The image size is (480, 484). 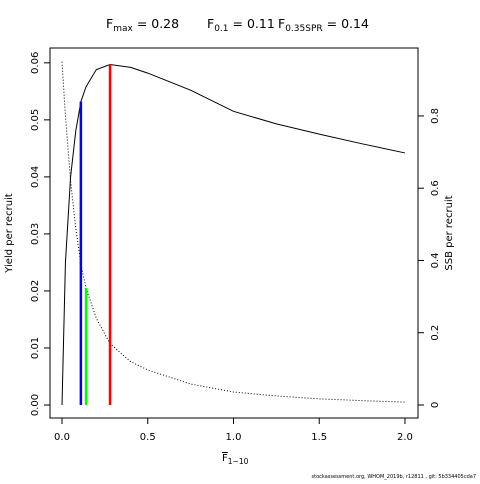 What do you see at coordinates (35, 405) in the screenshot?
I see `y-tick-label: 0.00` at bounding box center [35, 405].